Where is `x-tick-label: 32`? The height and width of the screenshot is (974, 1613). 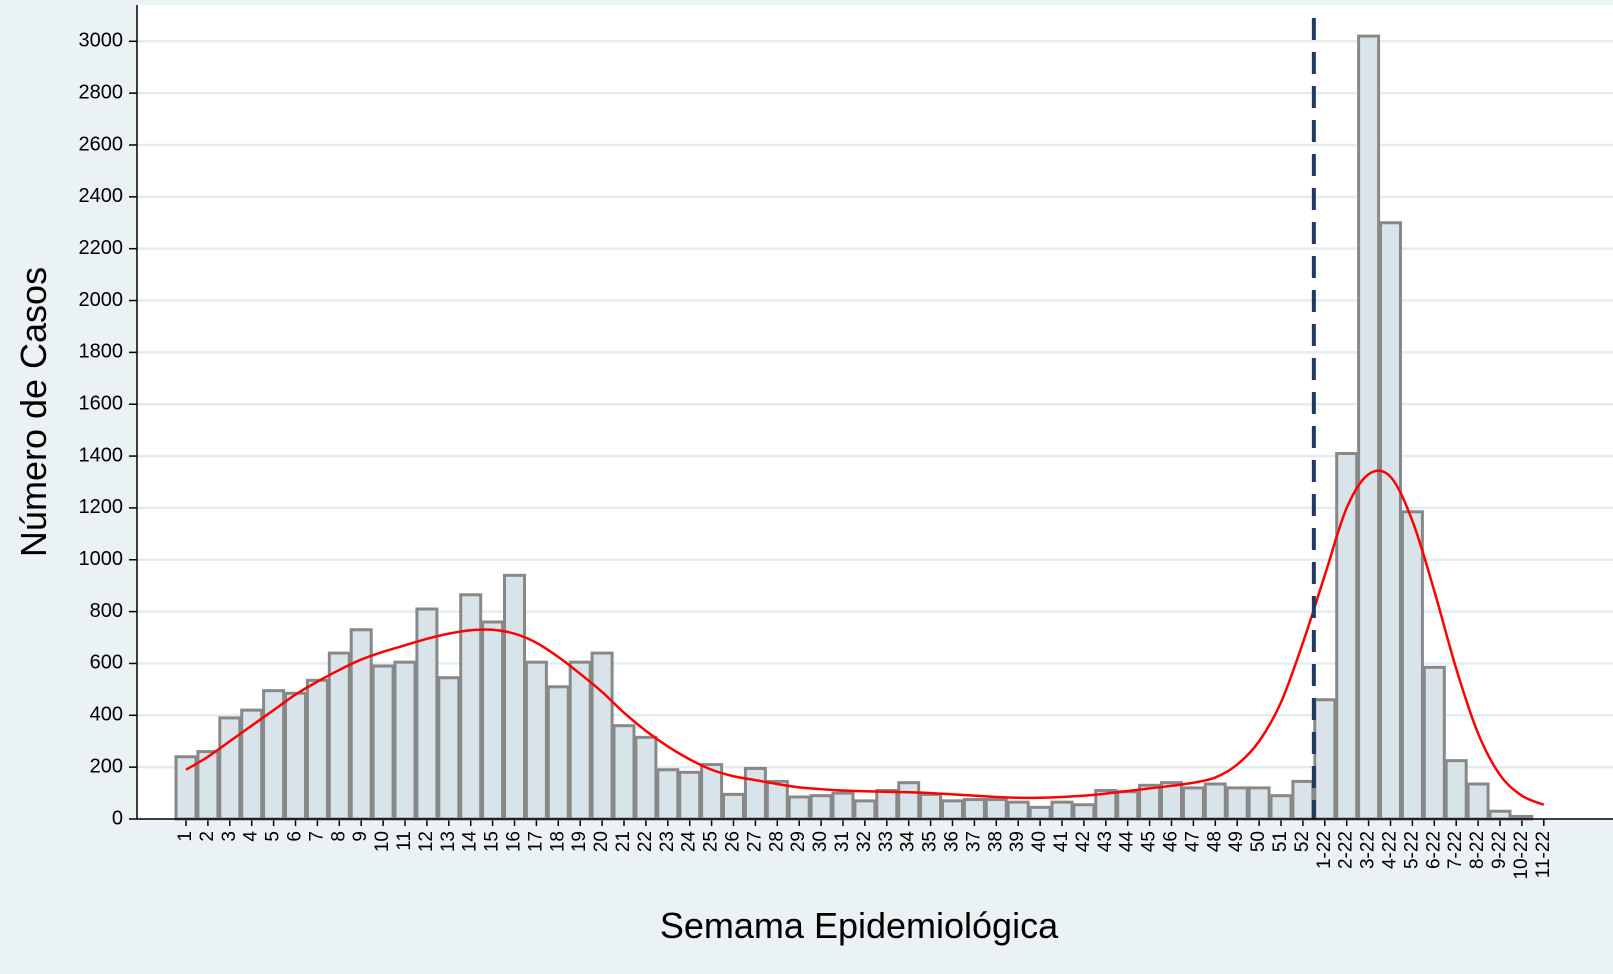 x-tick-label: 32 is located at coordinates (864, 841).